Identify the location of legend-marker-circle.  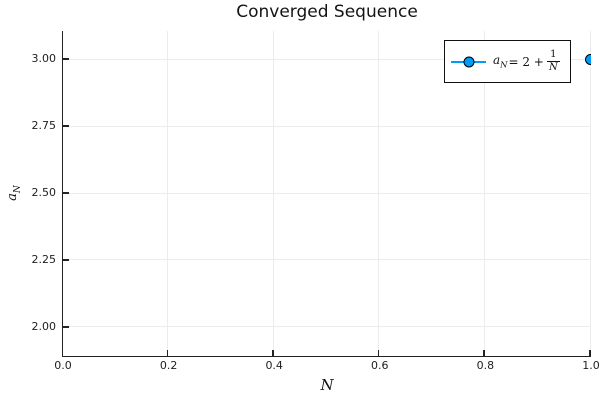
(468, 61).